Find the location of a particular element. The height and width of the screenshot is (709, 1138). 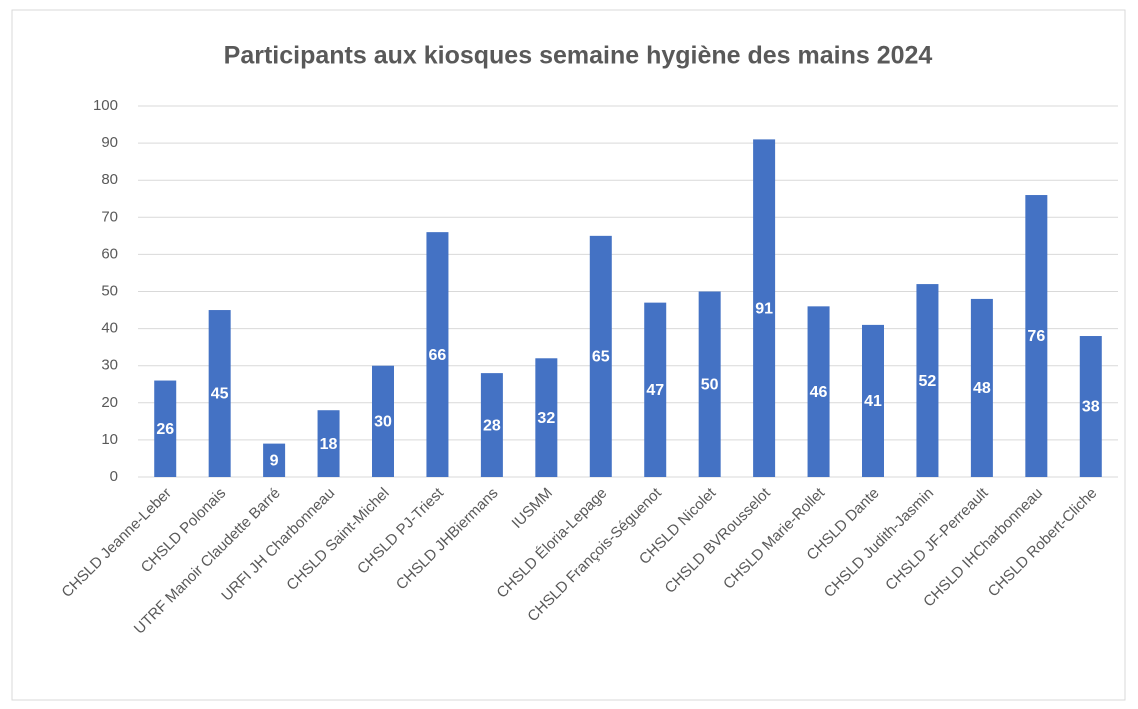

value-label: 32 is located at coordinates (546, 418).